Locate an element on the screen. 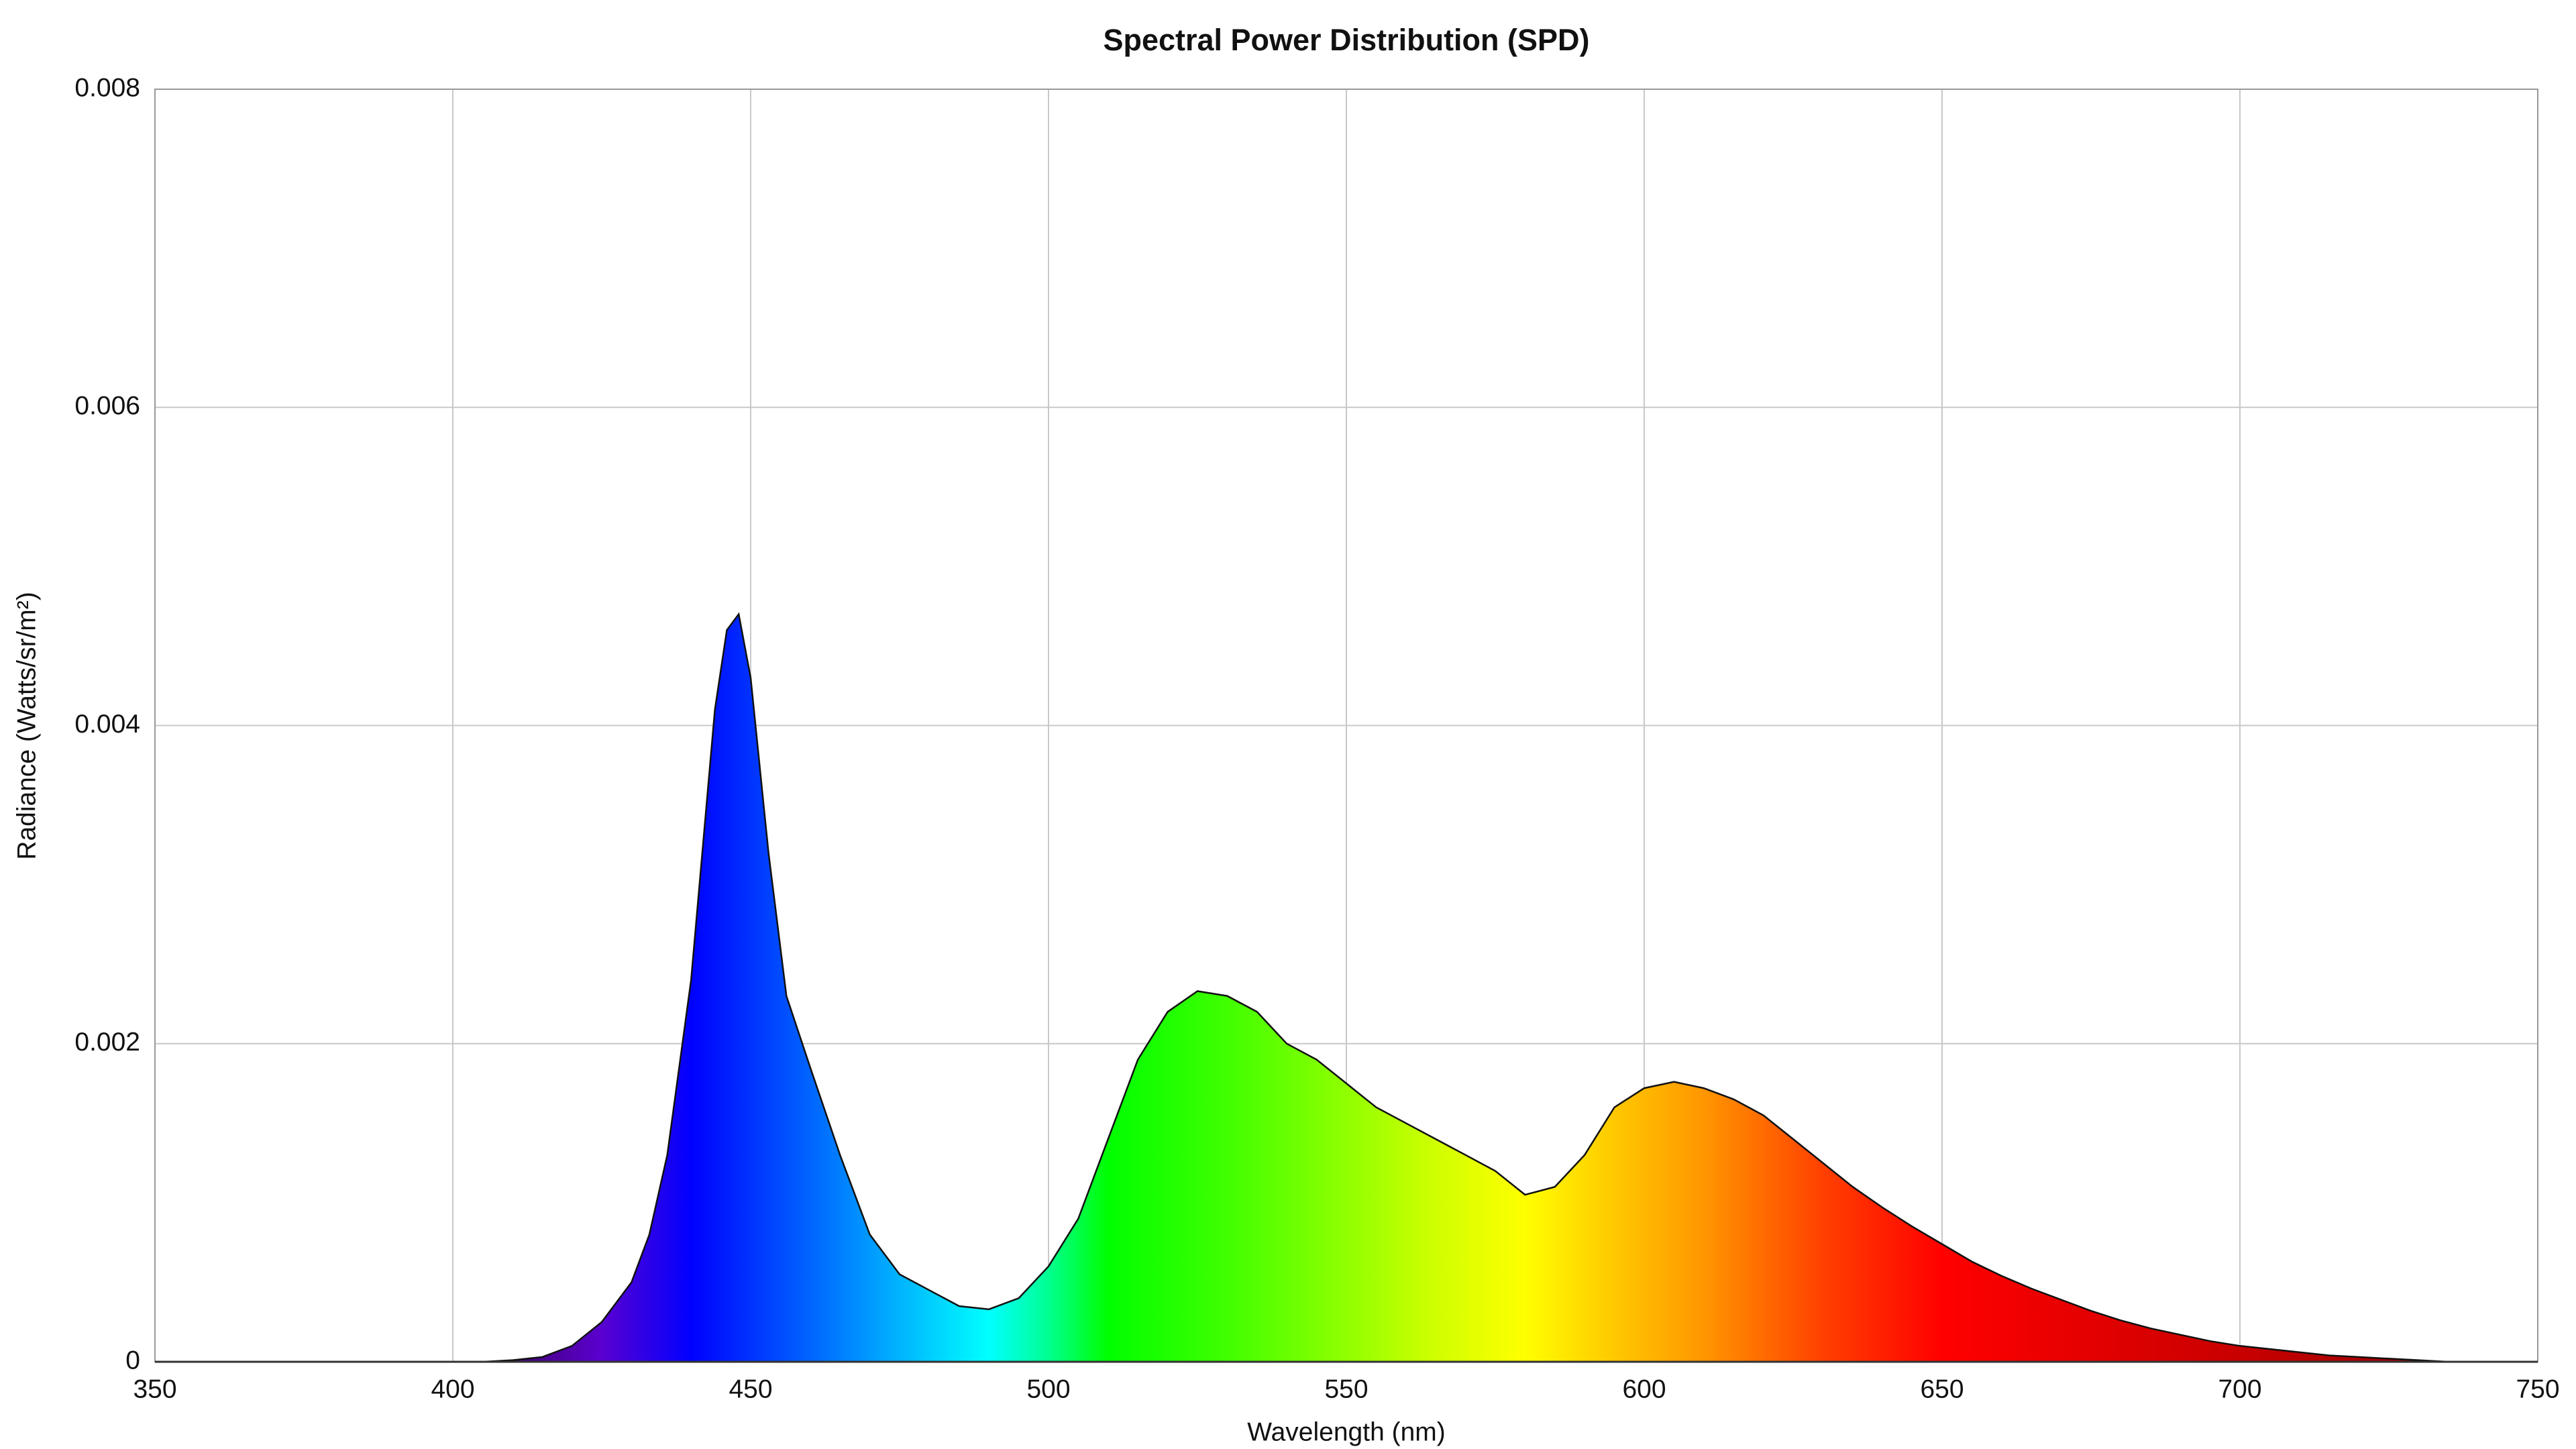  y-tick-label: 0.002 is located at coordinates (107, 1042).